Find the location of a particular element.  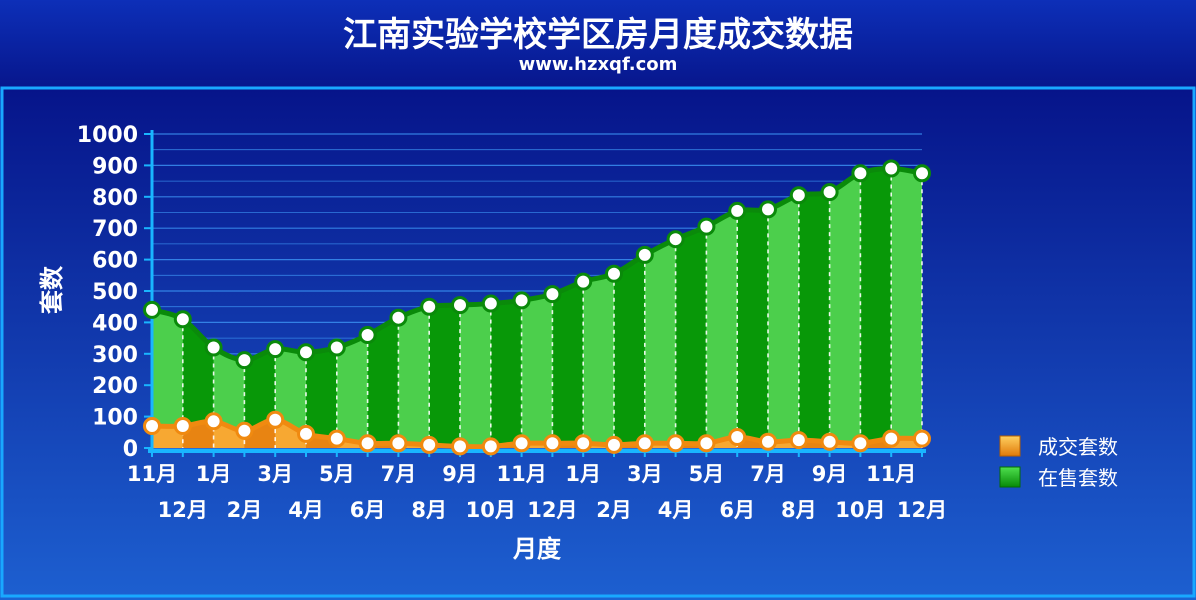

chart-subtitle: www.hzxqf.com is located at coordinates (598, 64).